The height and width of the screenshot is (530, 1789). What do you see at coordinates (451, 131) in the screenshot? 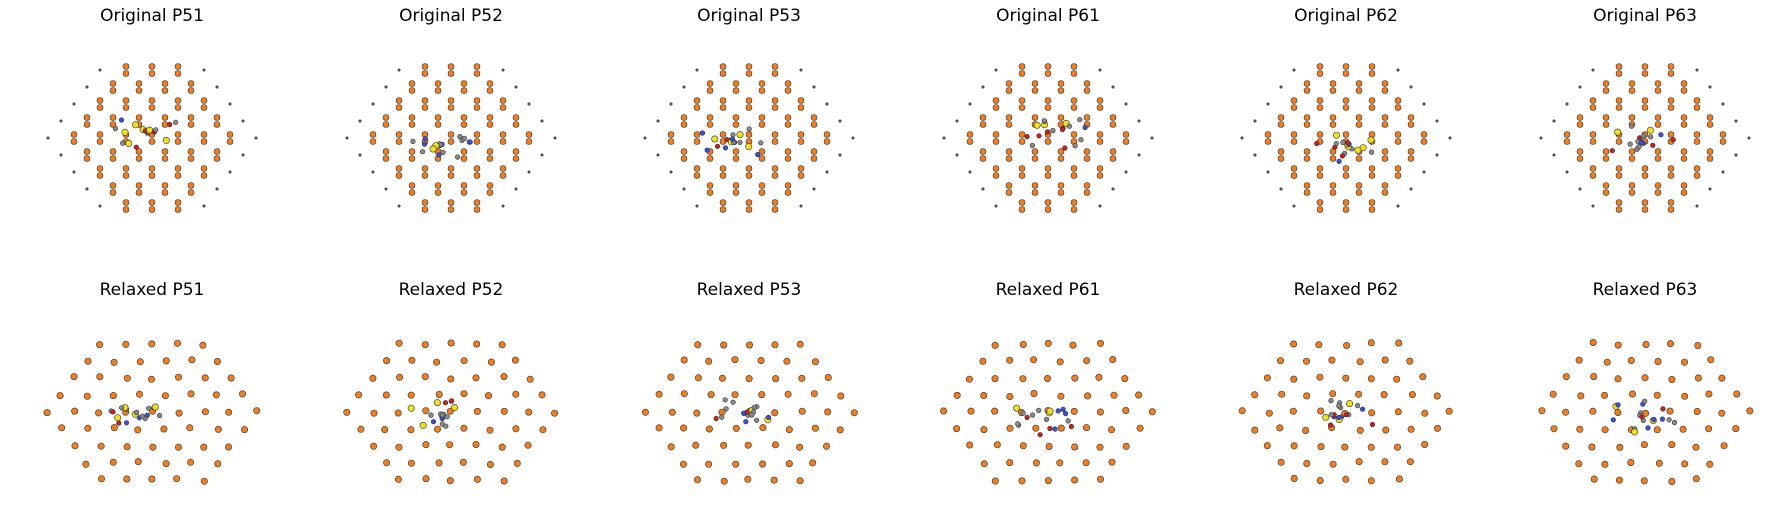
I see `panel-original-p52: Original P52` at bounding box center [451, 131].